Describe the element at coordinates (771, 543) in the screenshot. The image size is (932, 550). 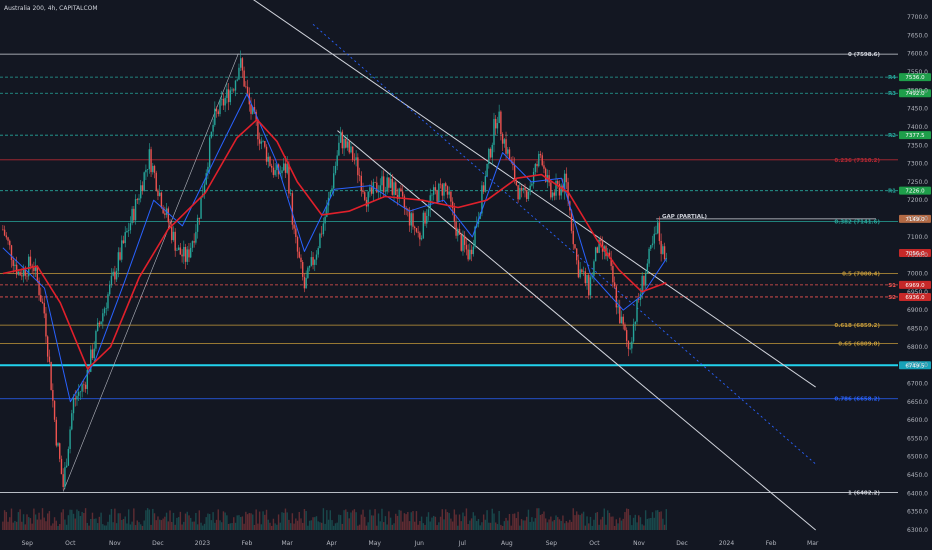
I see `time-tick-label: Feb` at that location.